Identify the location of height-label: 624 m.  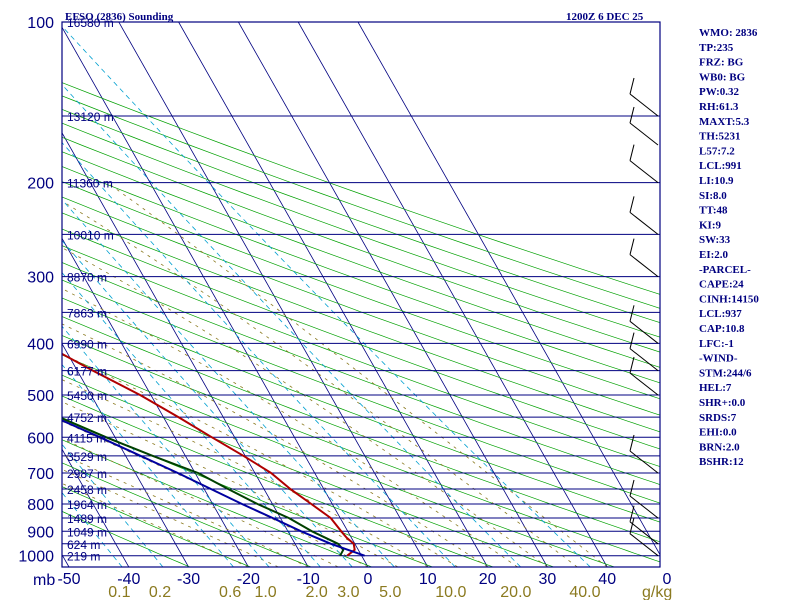
(83, 545).